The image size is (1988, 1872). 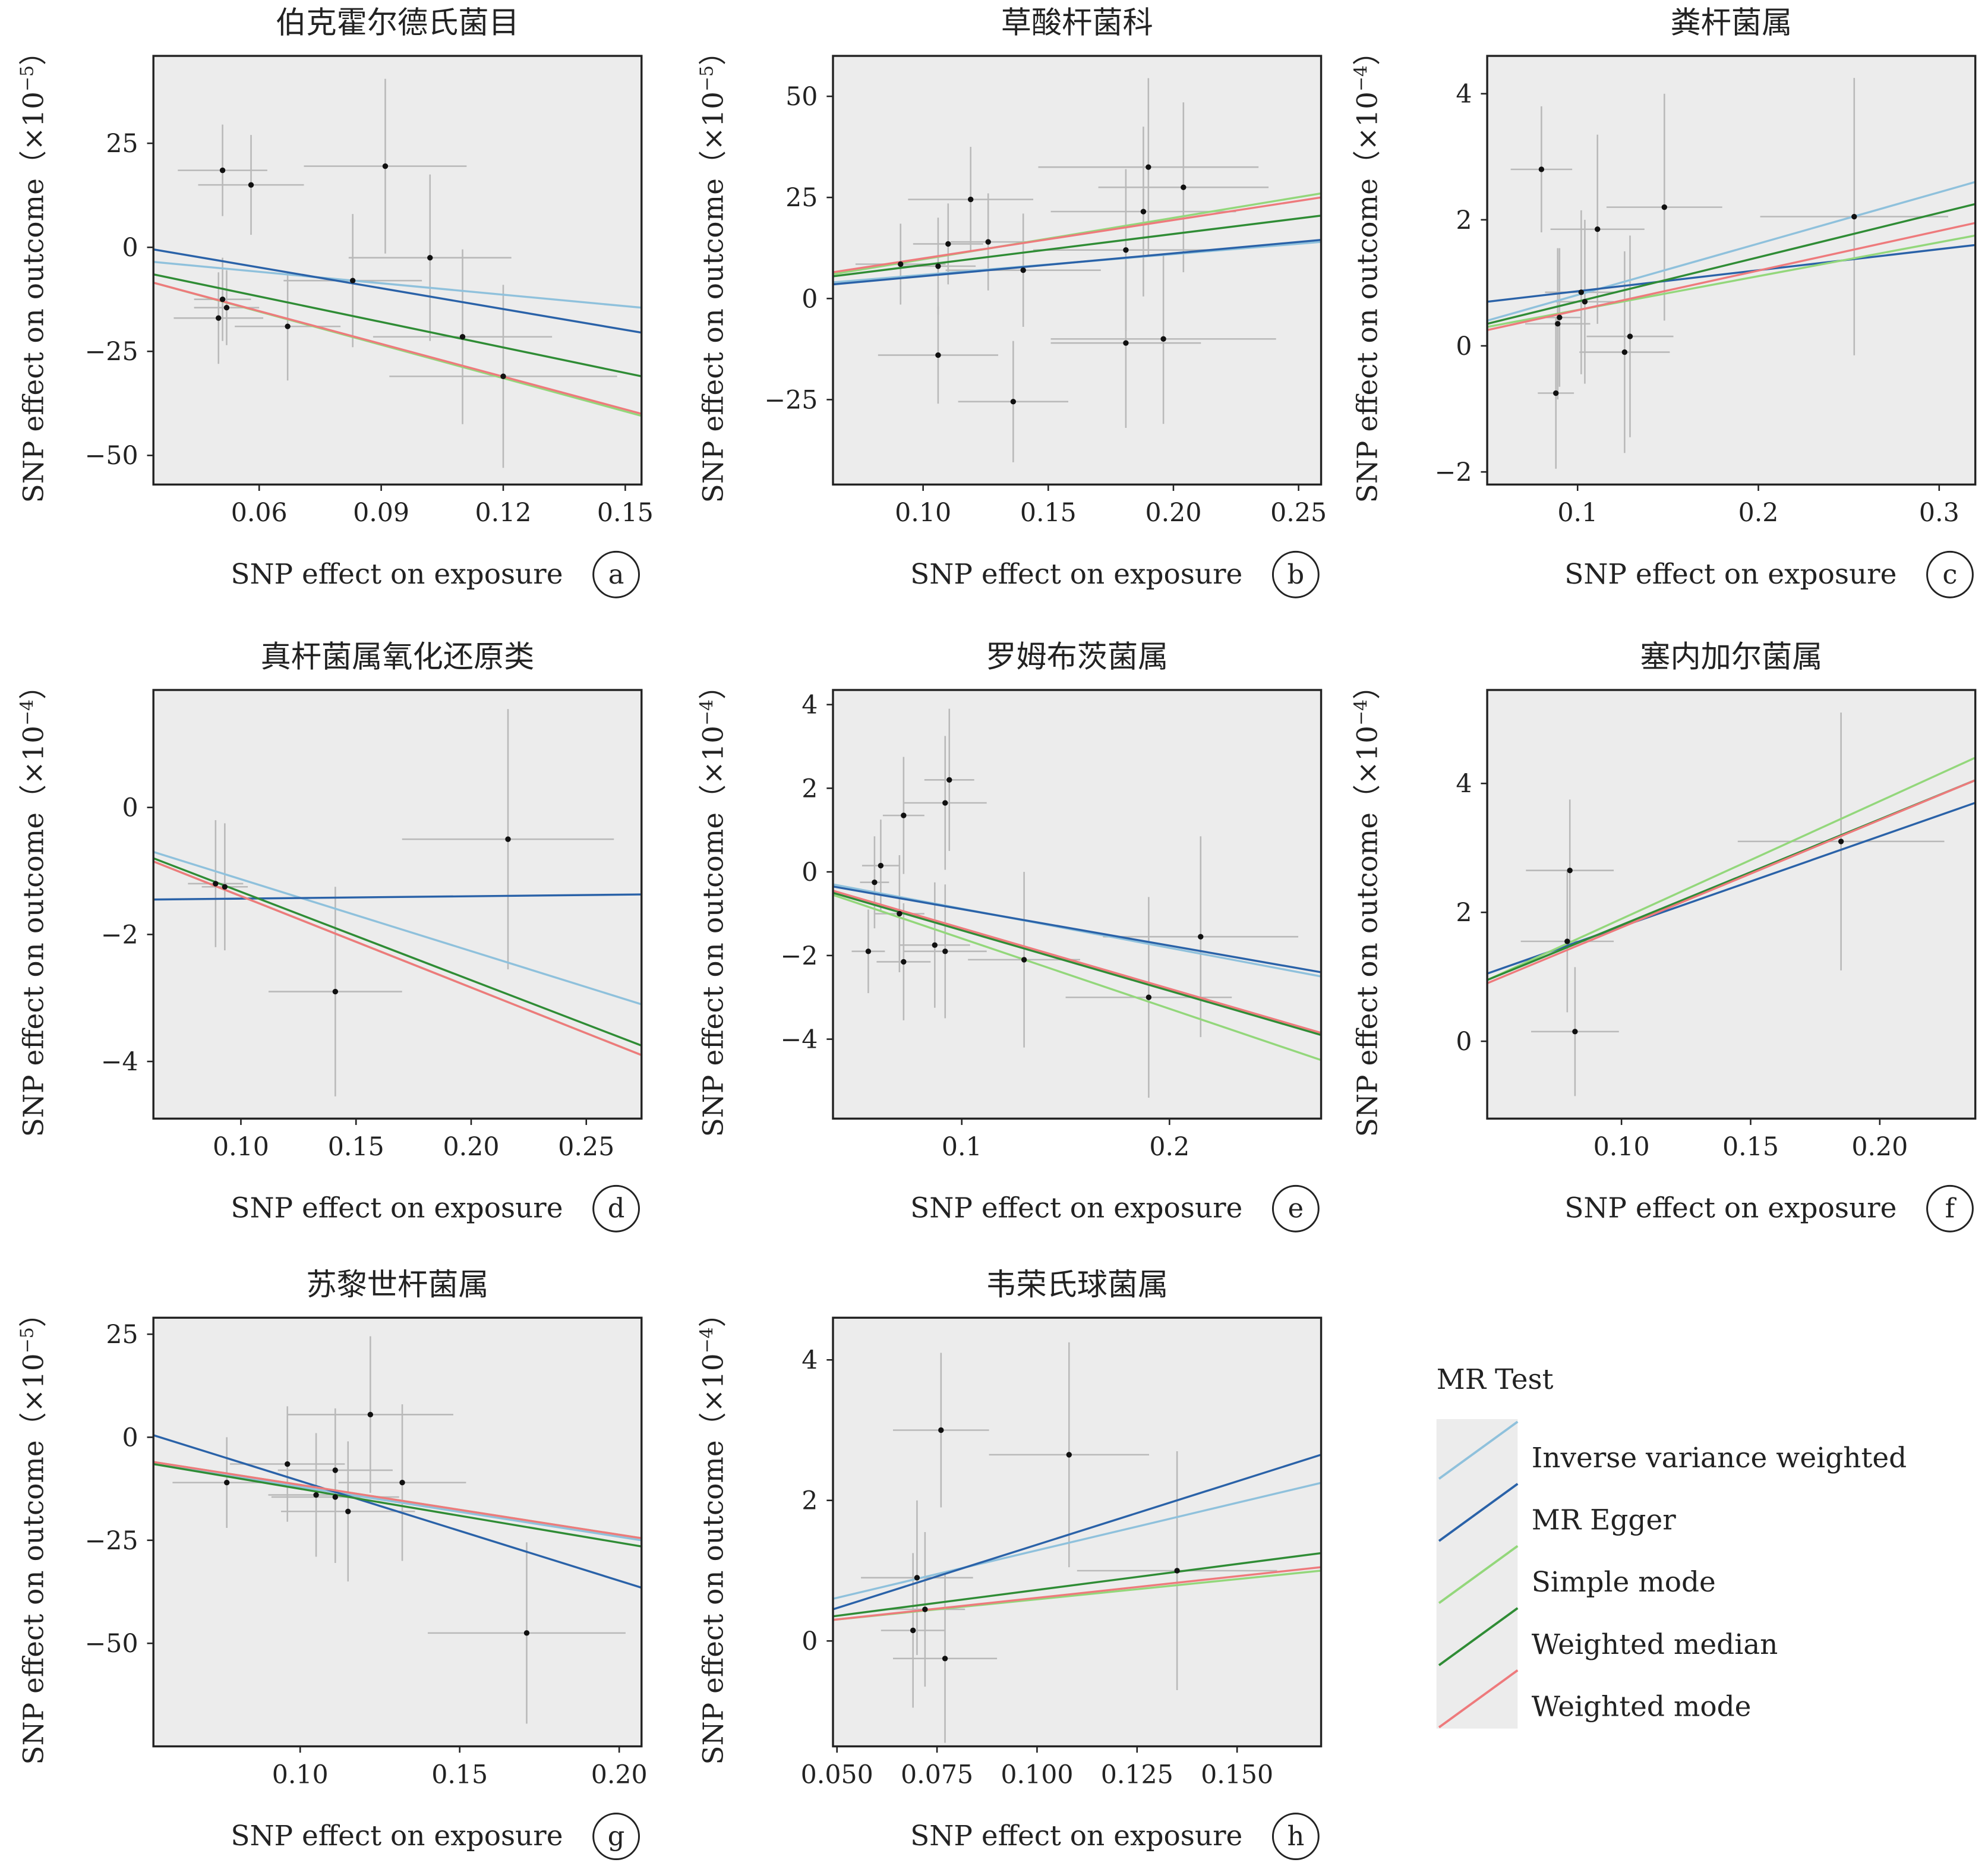 What do you see at coordinates (1137, 1774) in the screenshot?
I see `x-tick-label: 0.125` at bounding box center [1137, 1774].